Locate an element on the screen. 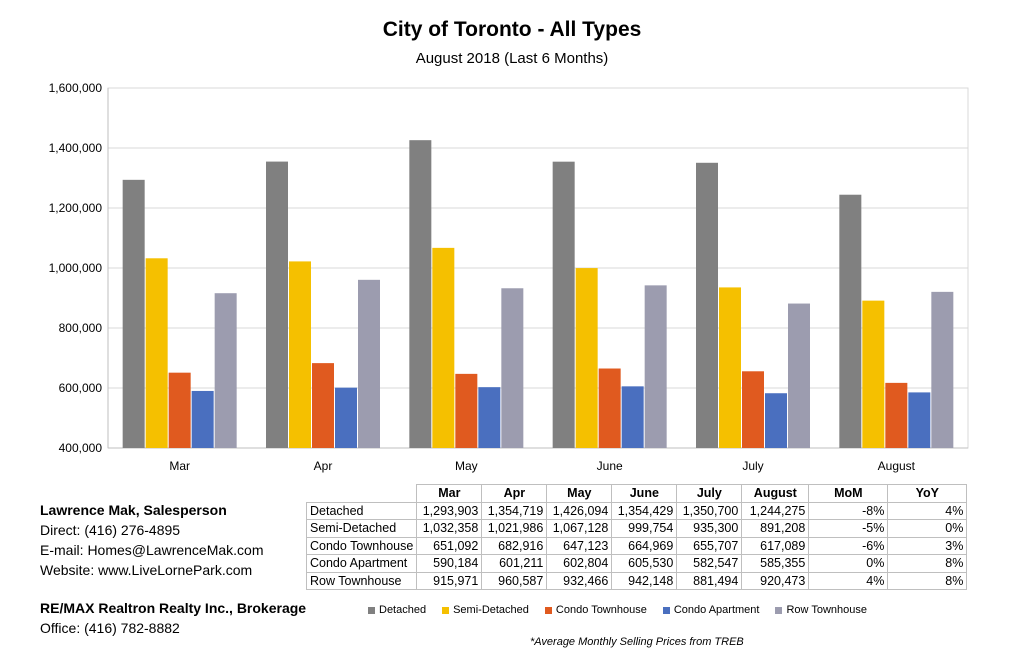 Image resolution: width=1024 pixels, height=660 pixels. table-cell: 605,530 is located at coordinates (644, 563).